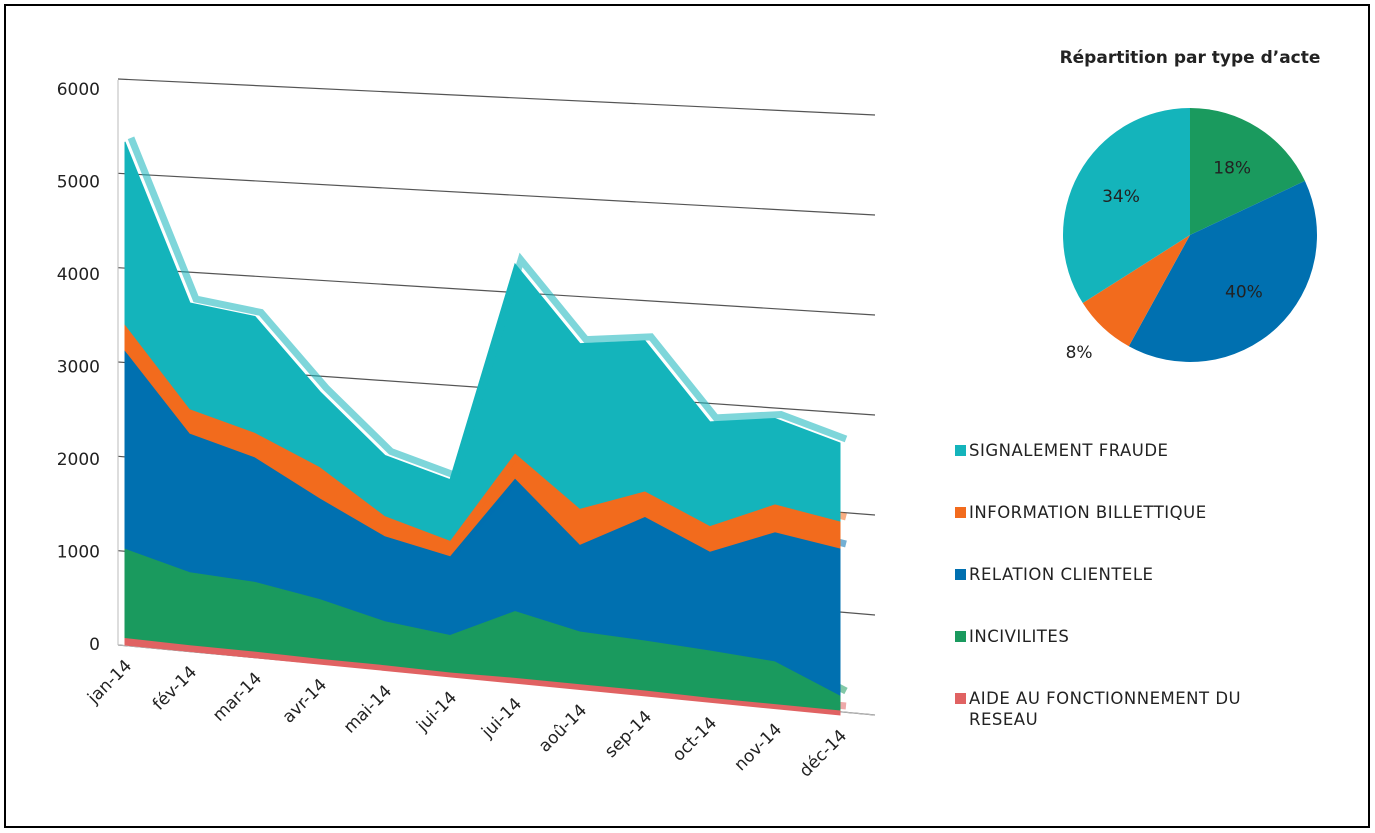  I want to click on pie-title: Répartition par type d’acte, so click(1190, 58).